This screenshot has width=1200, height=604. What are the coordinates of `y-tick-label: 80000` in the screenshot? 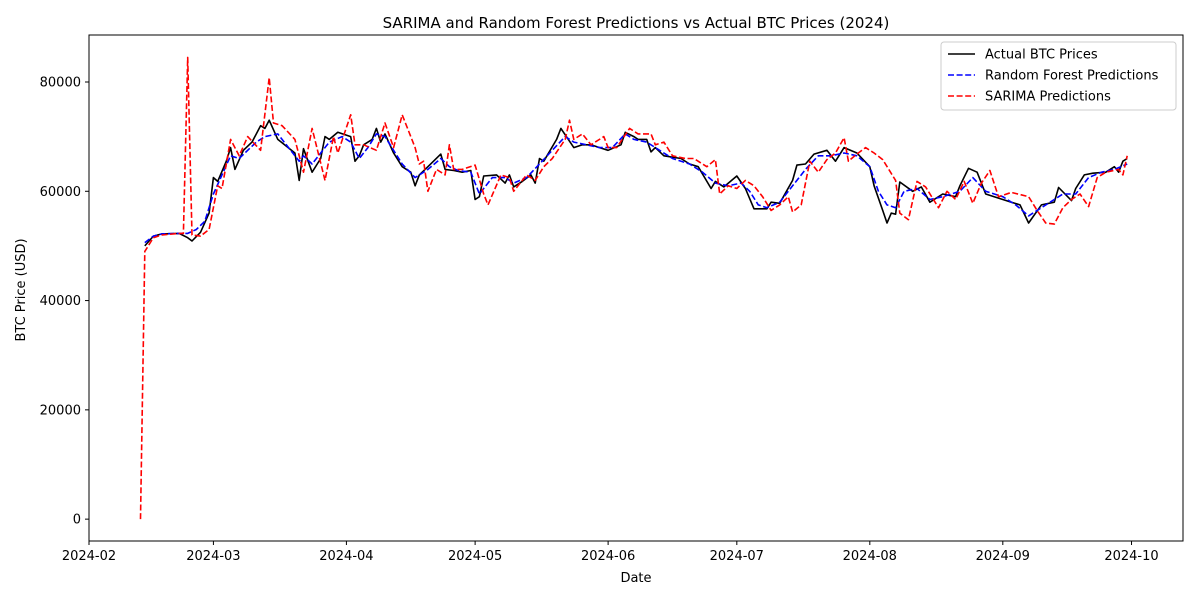 It's located at (60, 82).